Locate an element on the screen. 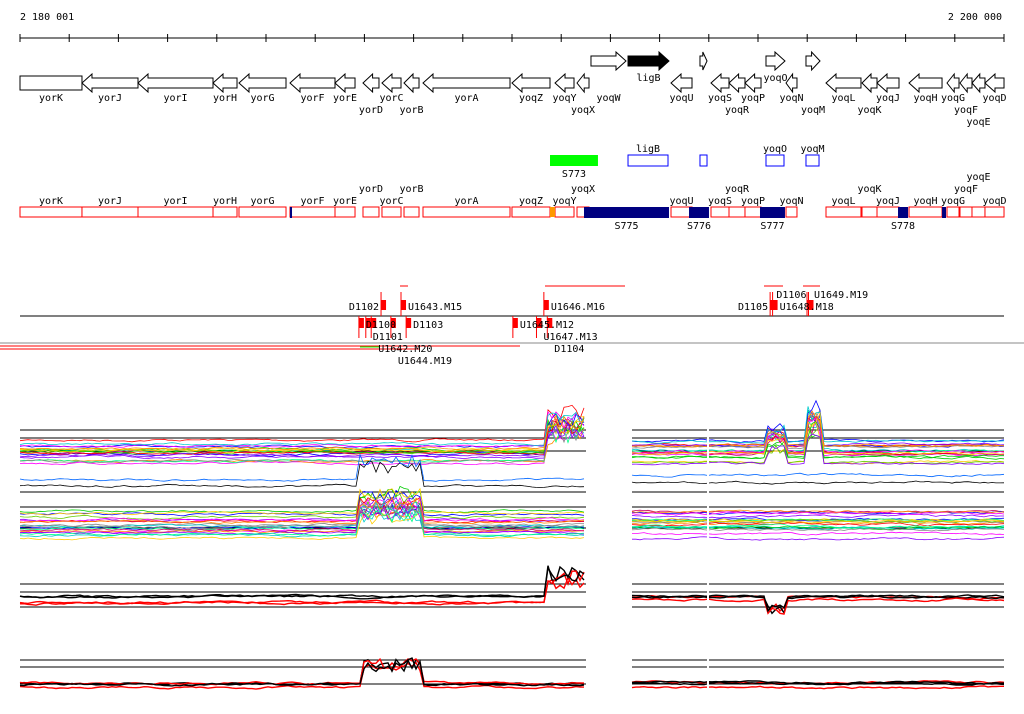 Image resolution: width=1024 pixels, height=714 pixels. gene-label: yorJ is located at coordinates (110, 98).